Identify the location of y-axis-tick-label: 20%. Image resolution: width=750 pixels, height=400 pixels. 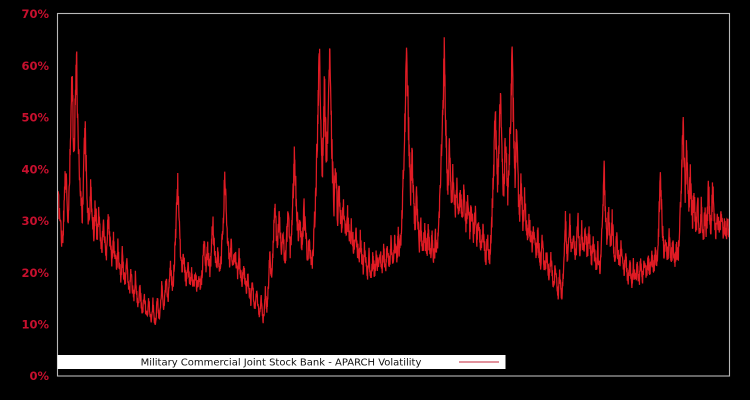
(35, 273).